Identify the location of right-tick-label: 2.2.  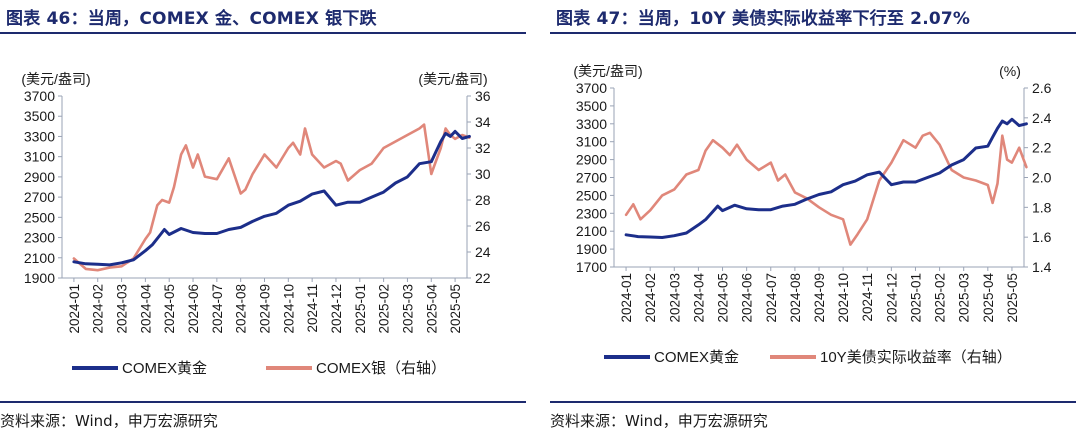
(1042, 148).